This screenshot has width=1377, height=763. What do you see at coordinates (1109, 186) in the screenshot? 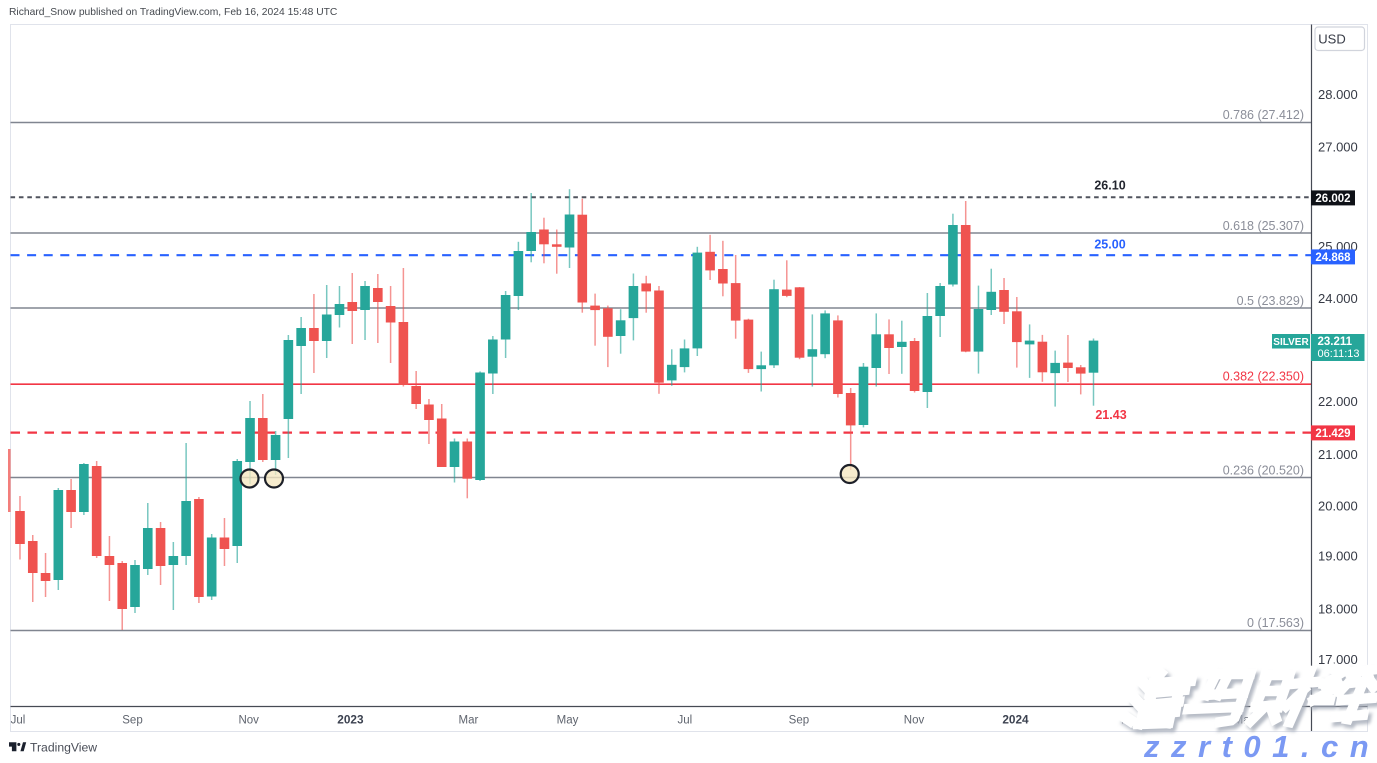
I see `svg-text: 26.10` at bounding box center [1109, 186].